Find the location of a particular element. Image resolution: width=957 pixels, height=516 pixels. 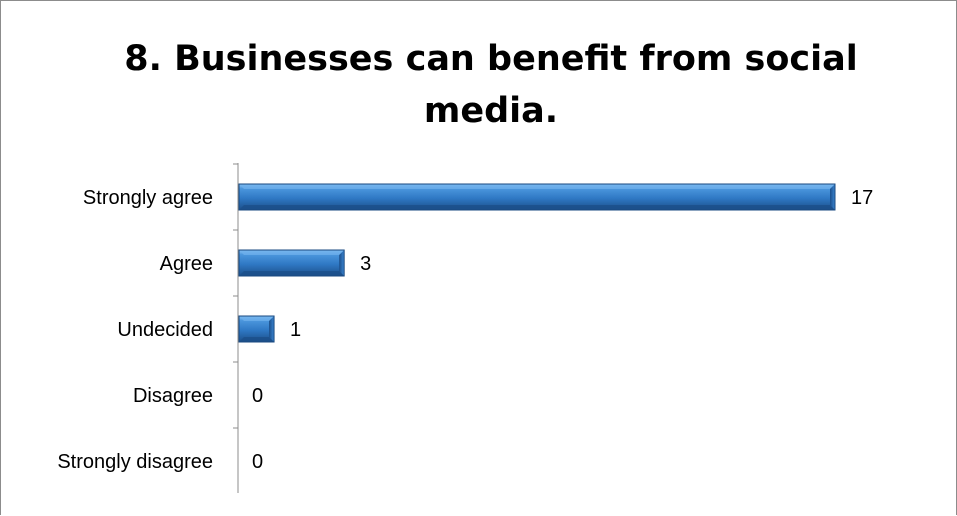

data-label-agree: 3 is located at coordinates (365, 264).